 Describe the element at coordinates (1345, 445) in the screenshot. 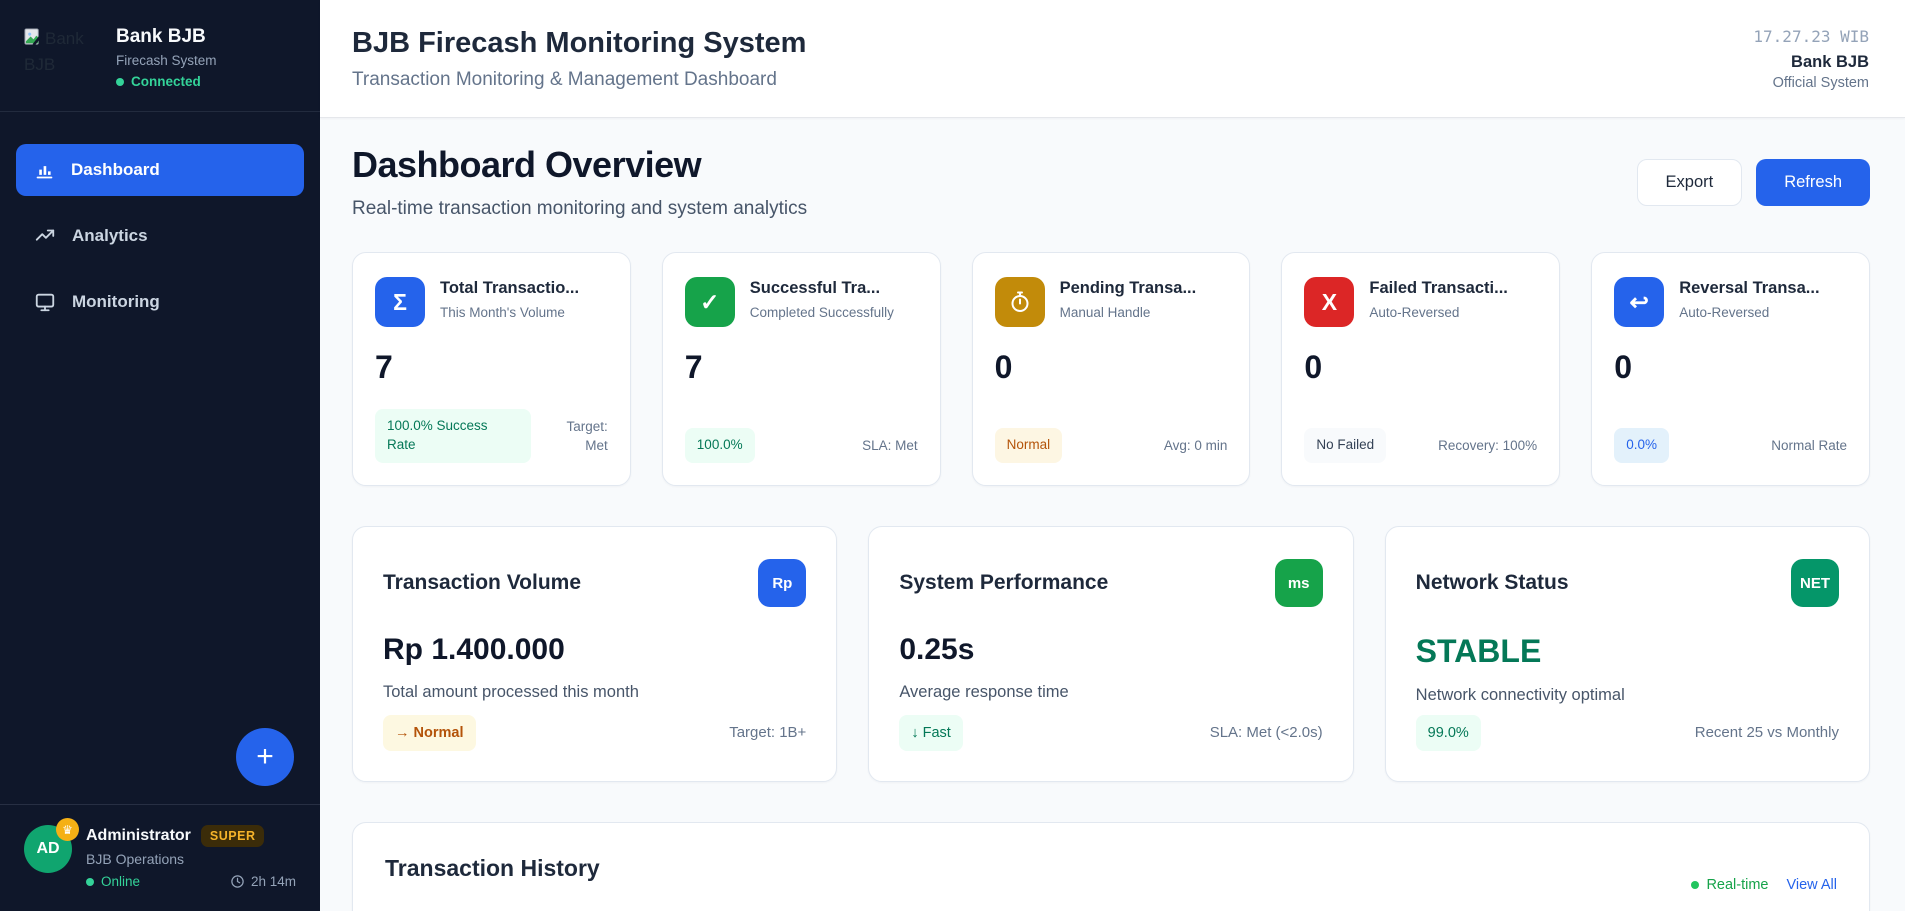

I see `status-badge: No Failed` at that location.